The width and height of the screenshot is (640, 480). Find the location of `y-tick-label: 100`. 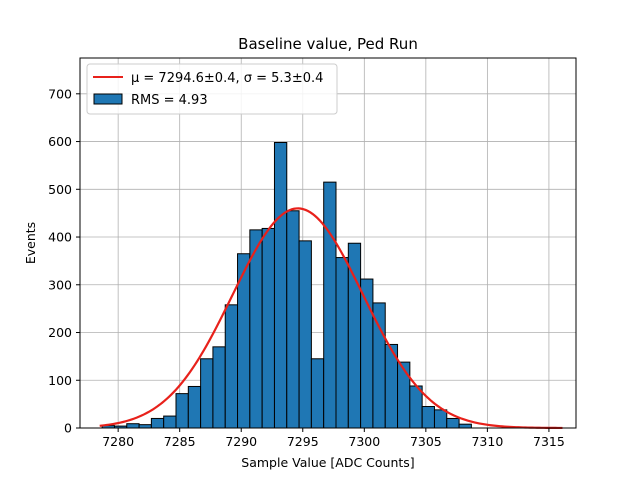

y-tick-label: 100 is located at coordinates (60, 380).